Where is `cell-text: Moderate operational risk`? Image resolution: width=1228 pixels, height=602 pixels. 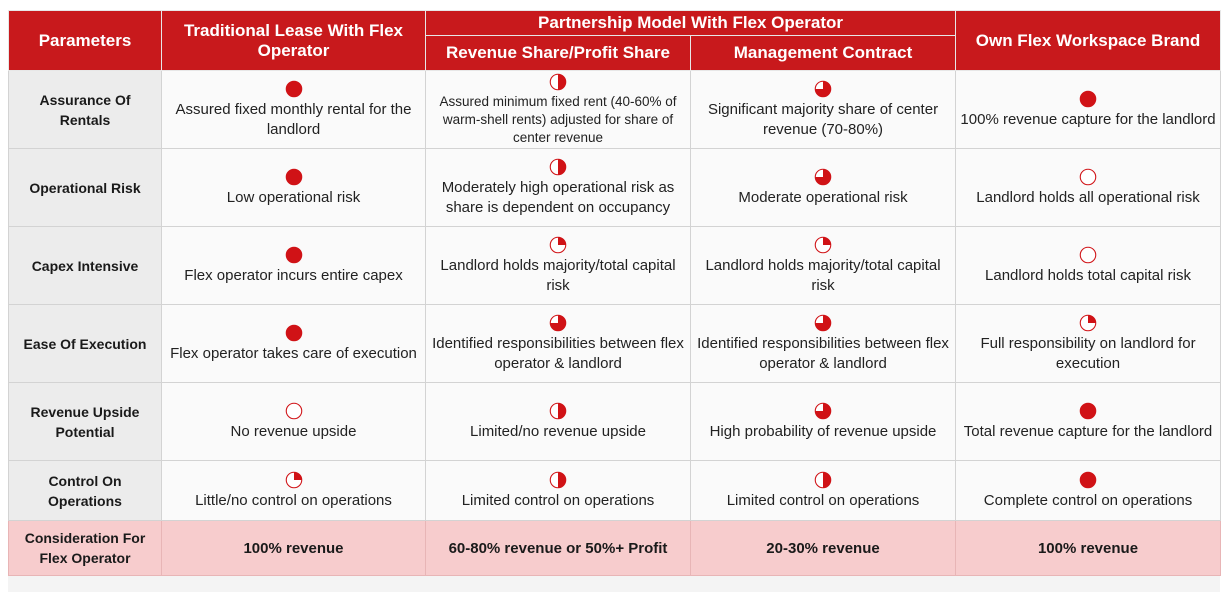 cell-text: Moderate operational risk is located at coordinates (823, 197).